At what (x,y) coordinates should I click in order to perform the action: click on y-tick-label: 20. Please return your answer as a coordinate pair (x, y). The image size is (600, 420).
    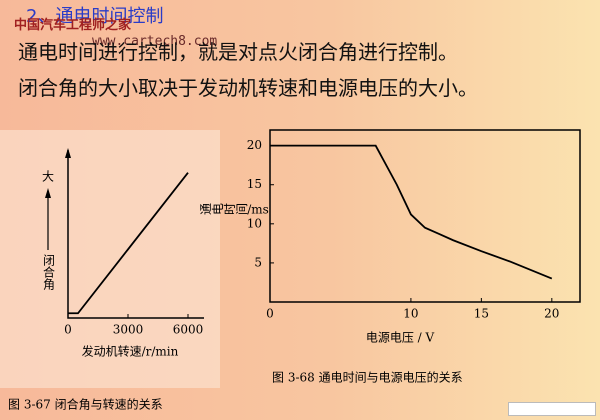
    Looking at the image, I should click on (254, 145).